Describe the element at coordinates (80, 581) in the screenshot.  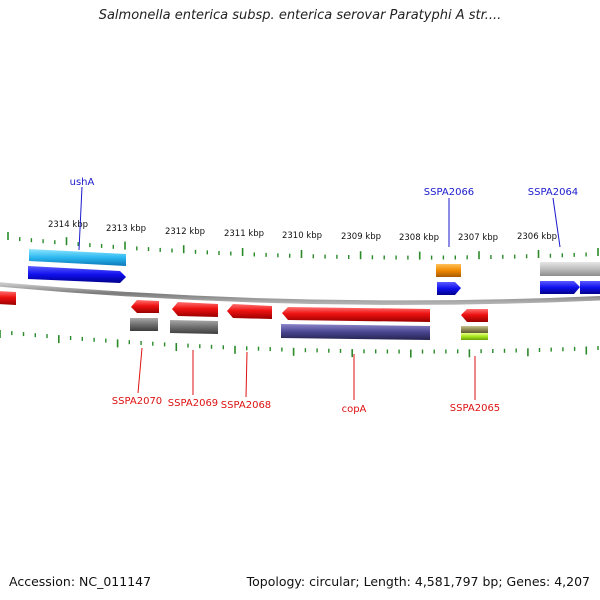
I see `accession-text: Accession: NC_011147` at that location.